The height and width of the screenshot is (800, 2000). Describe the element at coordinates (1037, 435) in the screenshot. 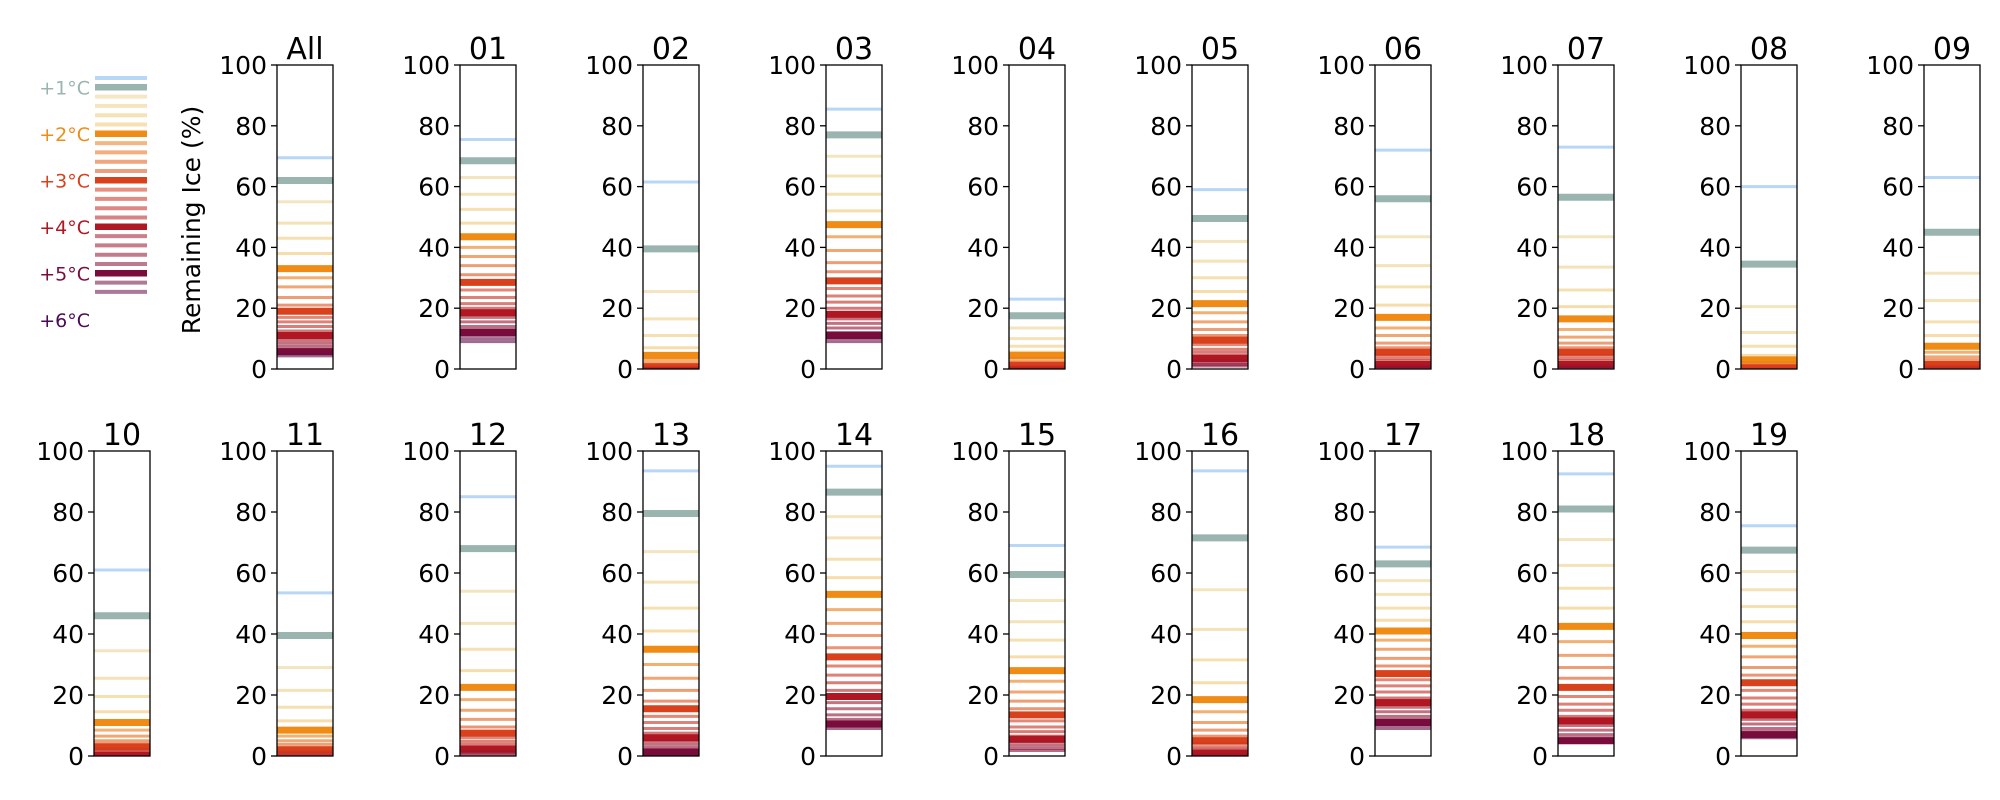

I see `panel-title: 15` at that location.